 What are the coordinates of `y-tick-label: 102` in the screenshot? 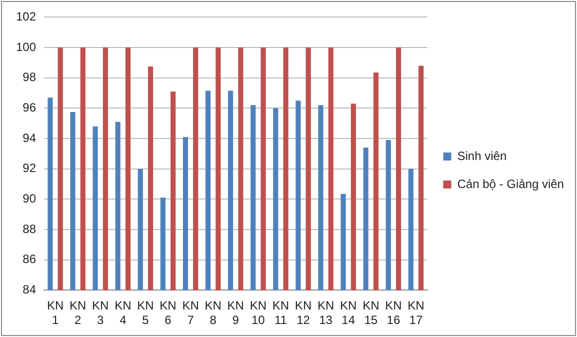 It's located at (26, 17).